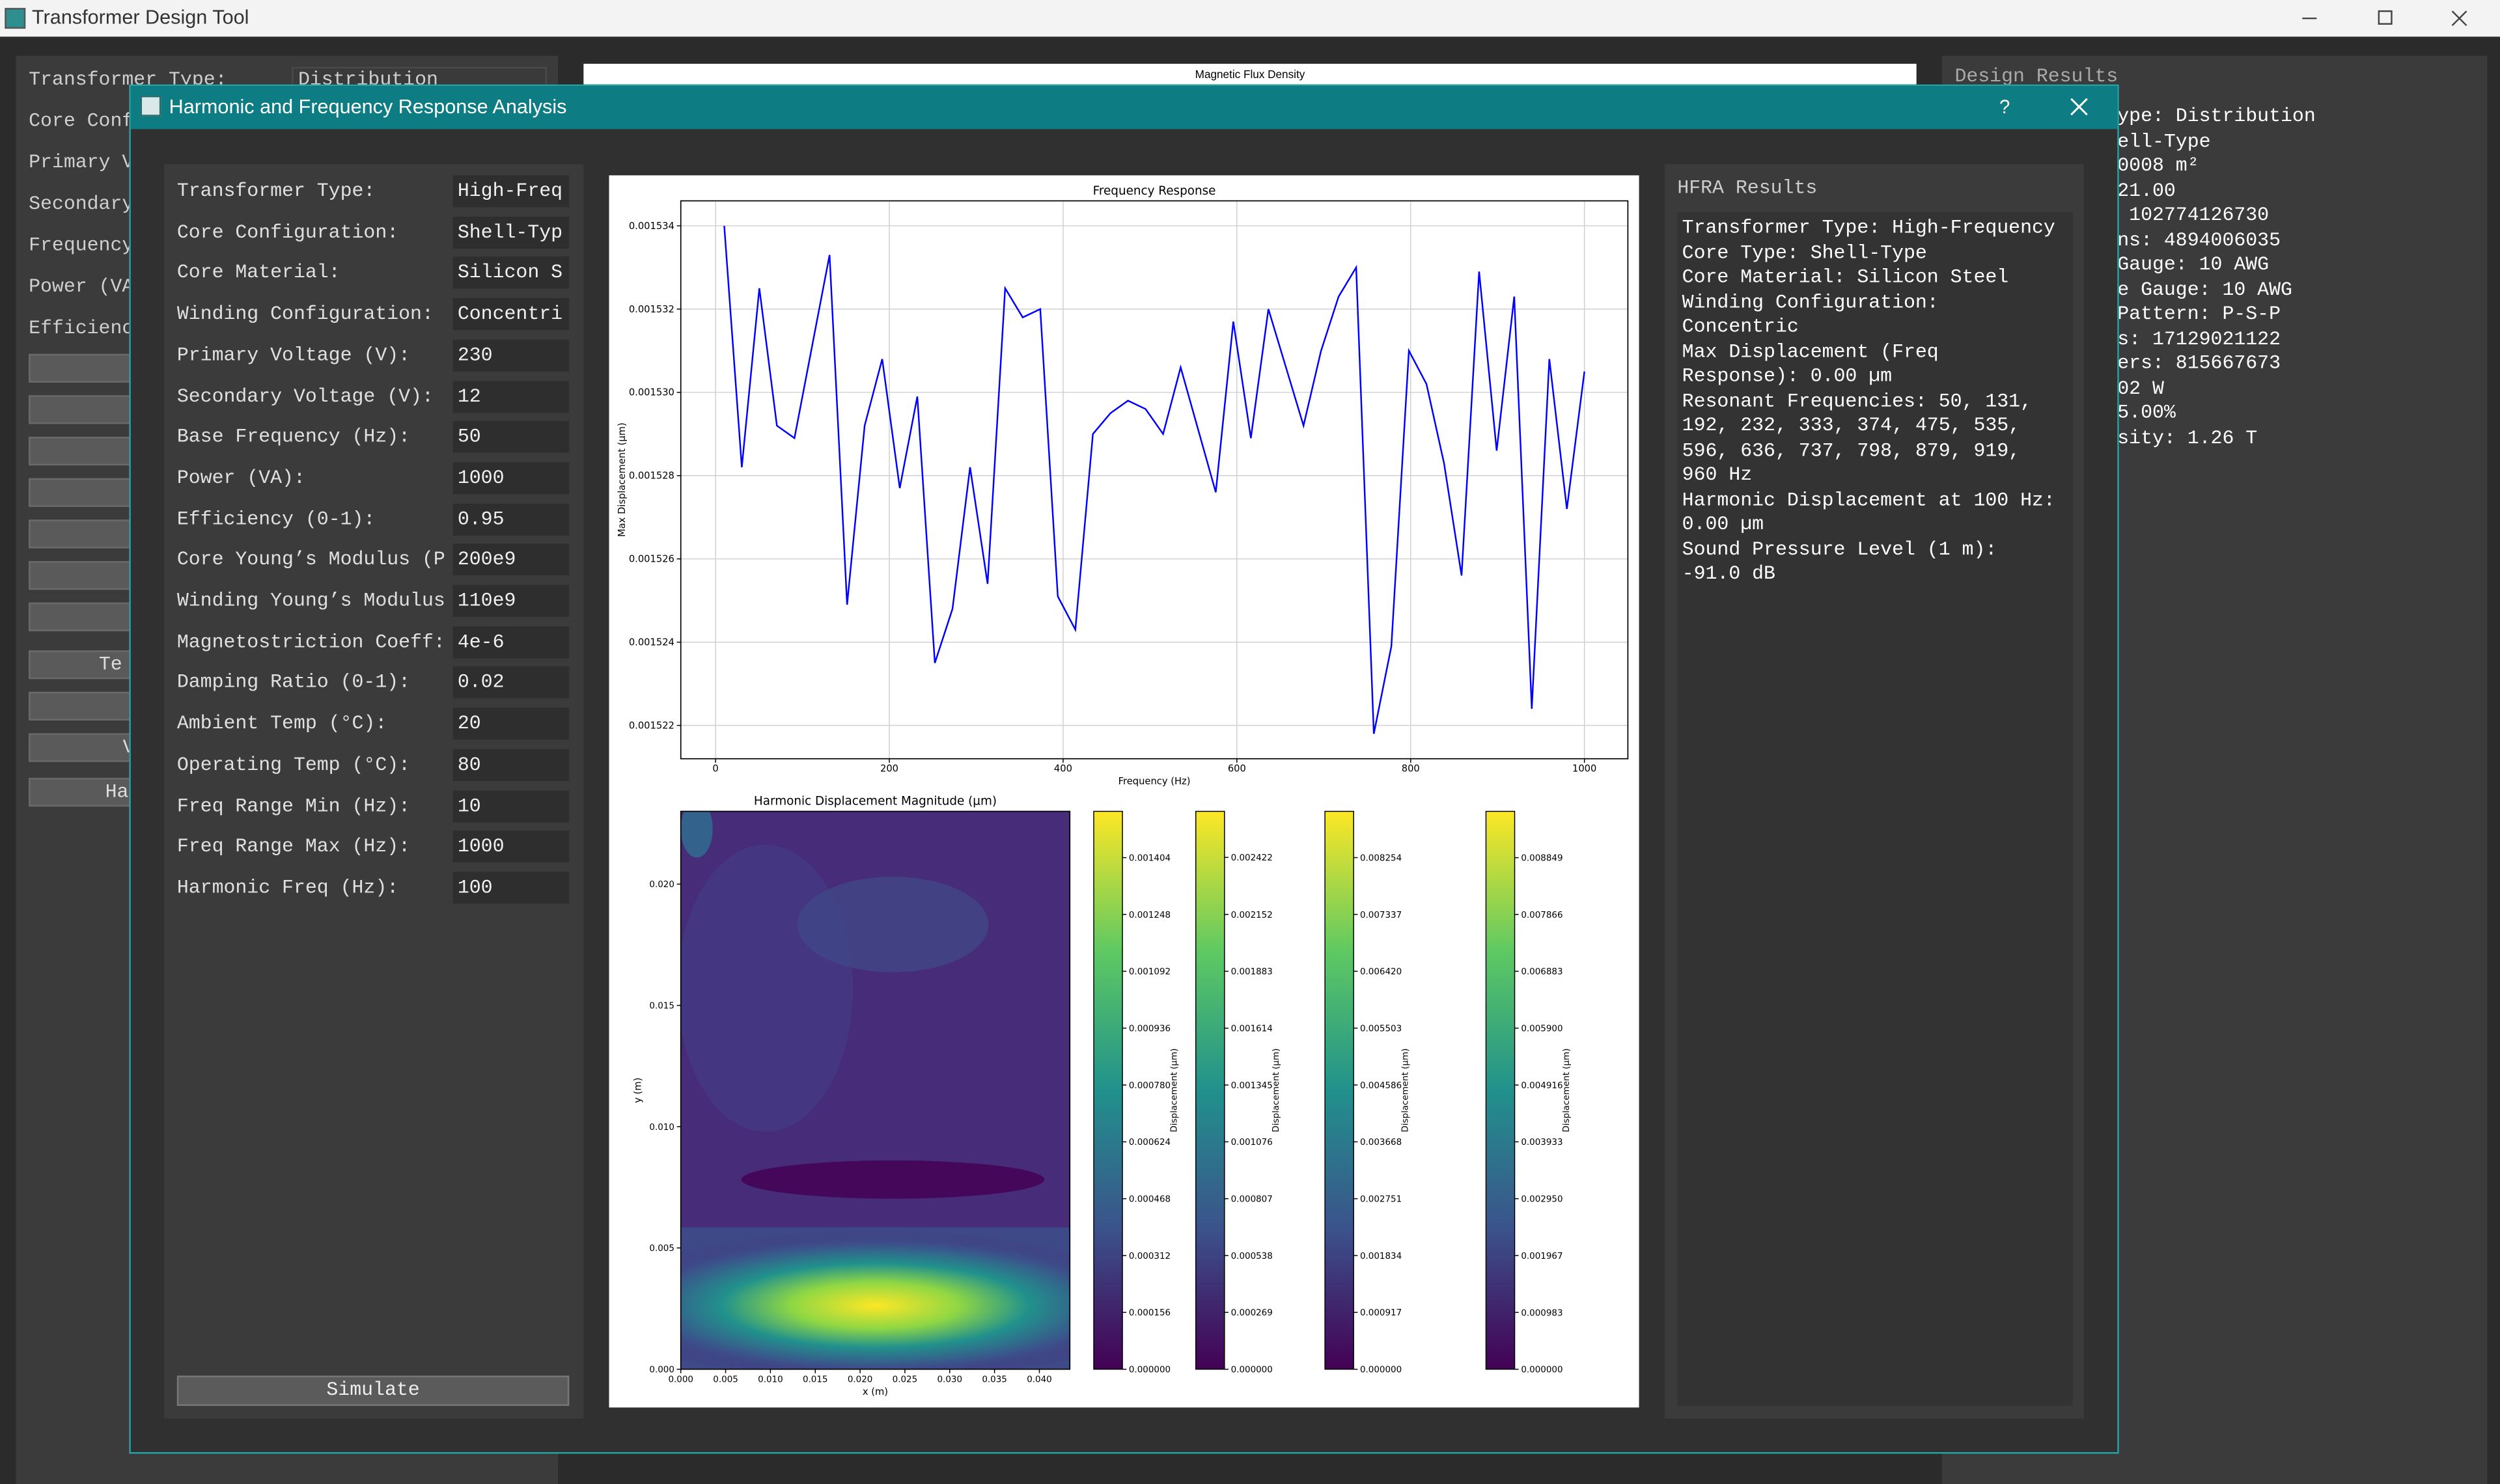 The image size is (2500, 1484). What do you see at coordinates (2158, 165) in the screenshot?
I see `result-line: 0008 m²` at bounding box center [2158, 165].